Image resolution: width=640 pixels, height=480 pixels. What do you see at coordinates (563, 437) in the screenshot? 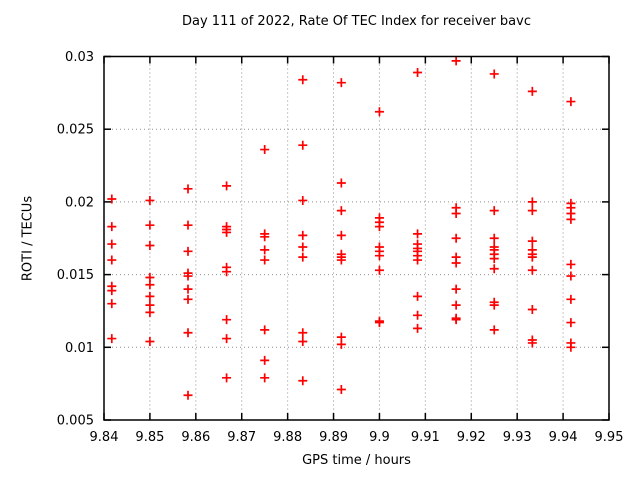
I see `x-tick-label: 9.94` at bounding box center [563, 437].